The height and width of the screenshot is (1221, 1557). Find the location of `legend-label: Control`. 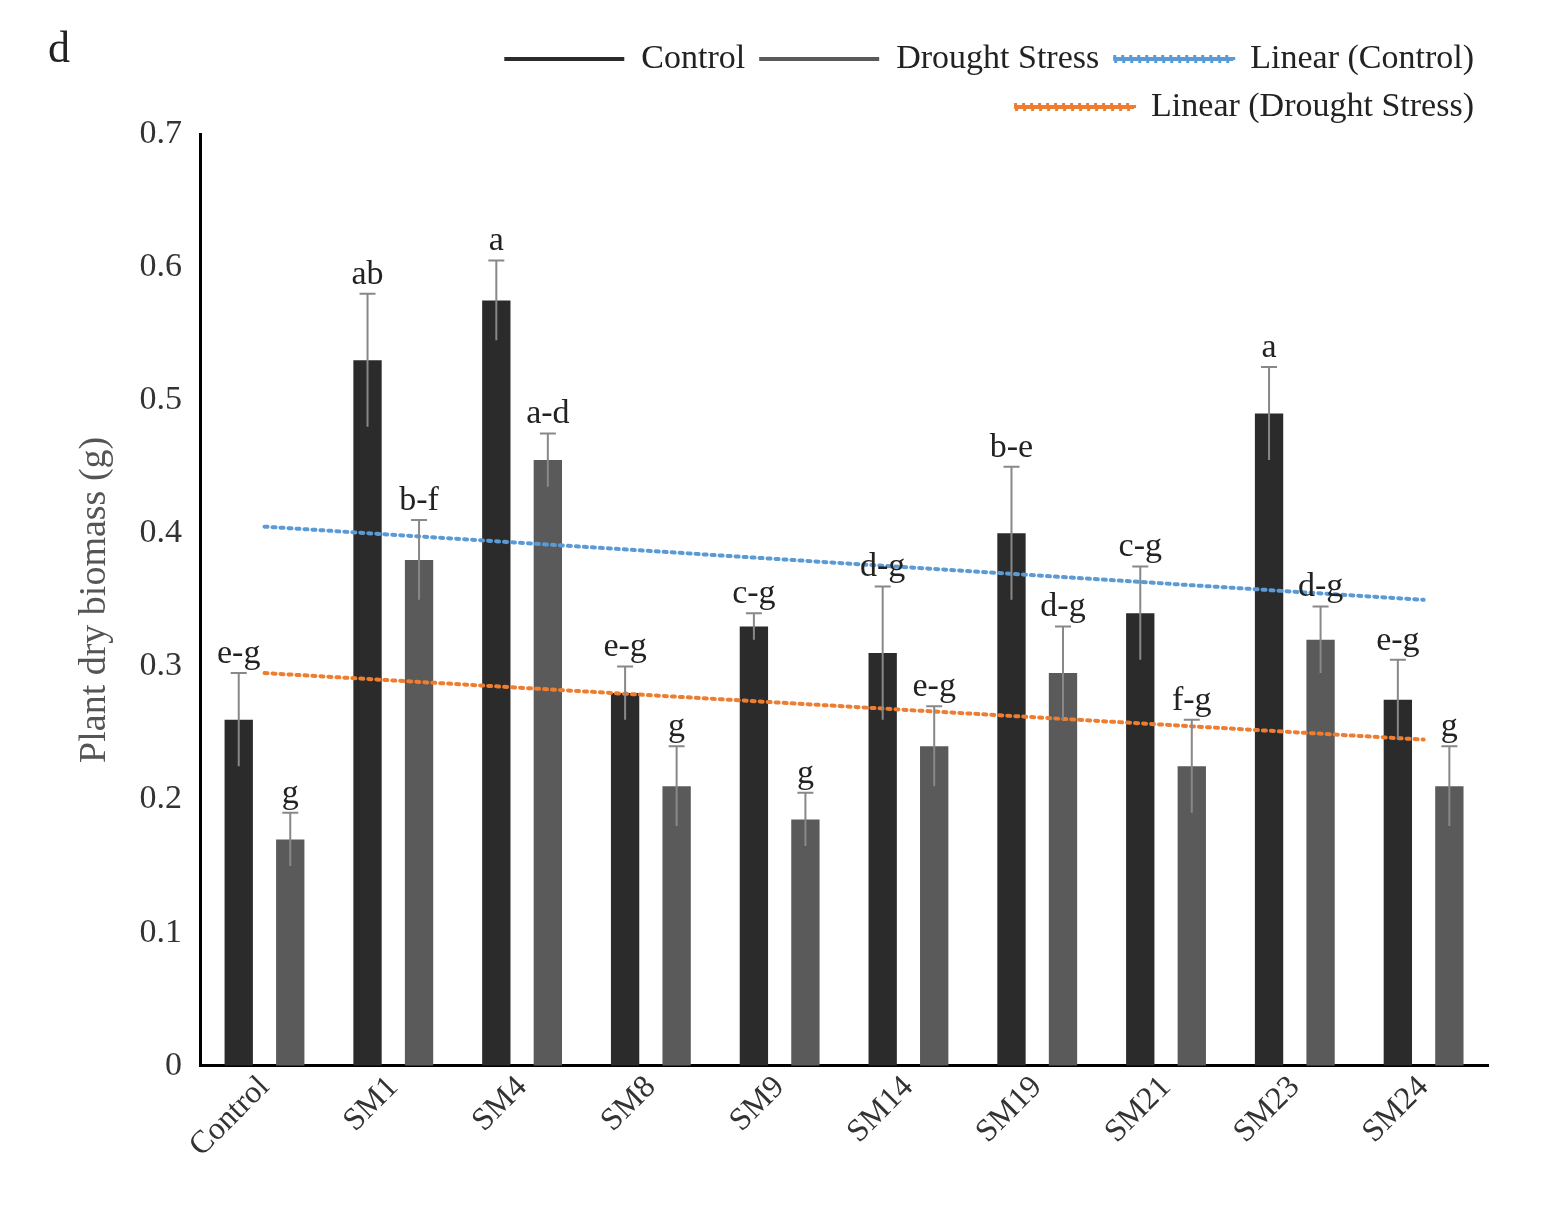

legend-label: Control is located at coordinates (693, 56).